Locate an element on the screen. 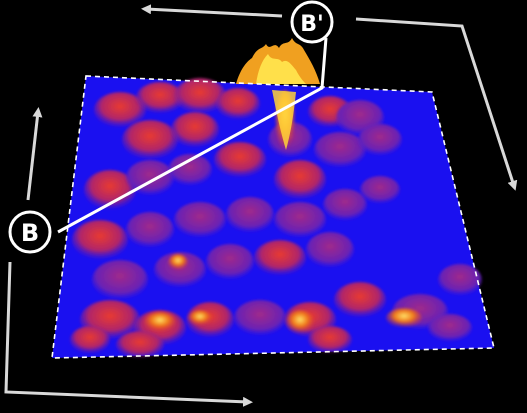 This screenshot has width=527, height=413. marker-b-prime: B' is located at coordinates (312, 22).